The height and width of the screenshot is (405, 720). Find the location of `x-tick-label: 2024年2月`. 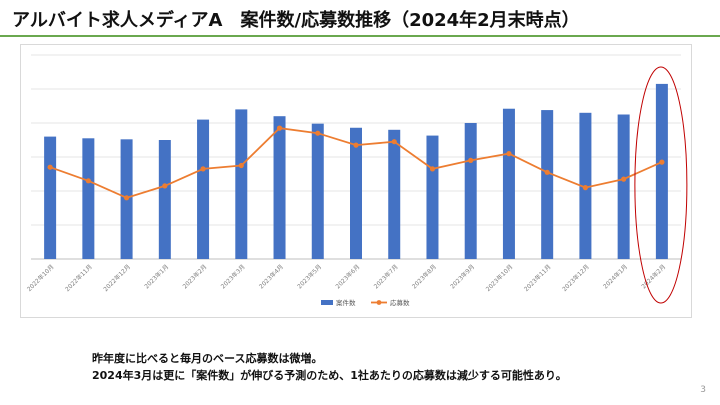

x-tick-label: 2024年2月 is located at coordinates (654, 277).